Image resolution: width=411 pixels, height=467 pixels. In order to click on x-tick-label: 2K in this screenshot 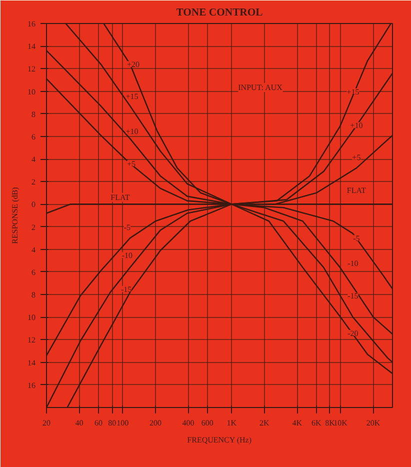, I will do `click(264, 423)`.